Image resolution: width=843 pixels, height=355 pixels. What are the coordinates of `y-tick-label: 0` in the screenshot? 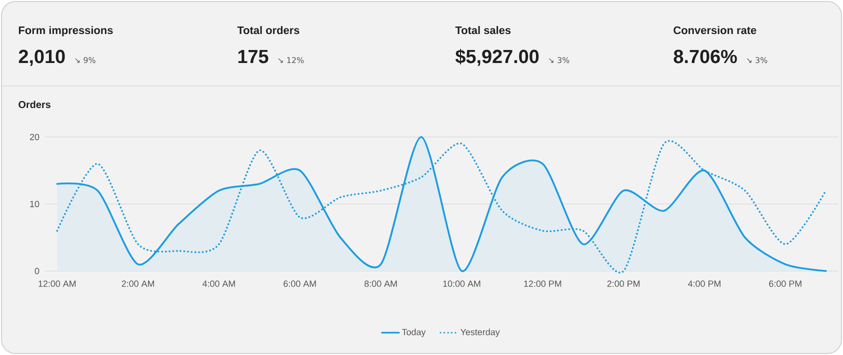 It's located at (37, 271).